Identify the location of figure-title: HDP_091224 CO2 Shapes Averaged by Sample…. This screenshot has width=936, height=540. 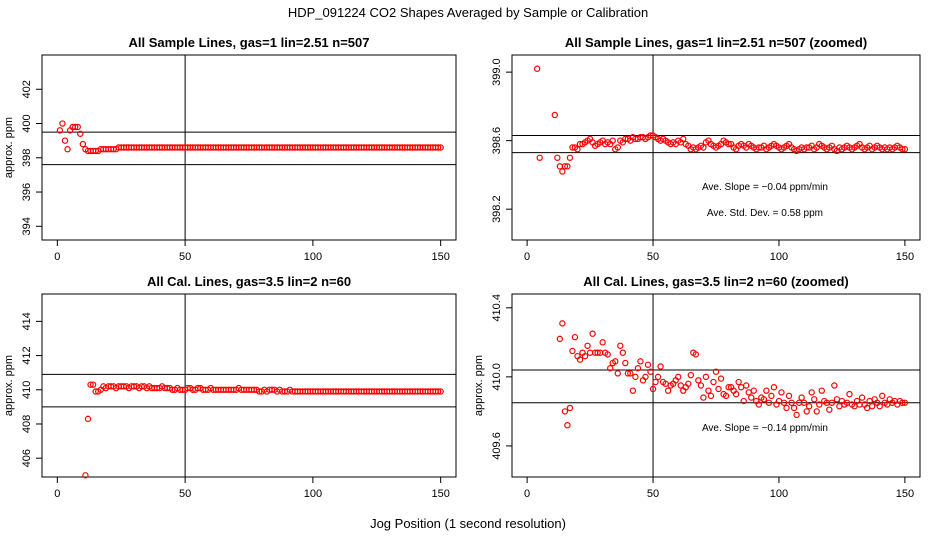
(468, 12).